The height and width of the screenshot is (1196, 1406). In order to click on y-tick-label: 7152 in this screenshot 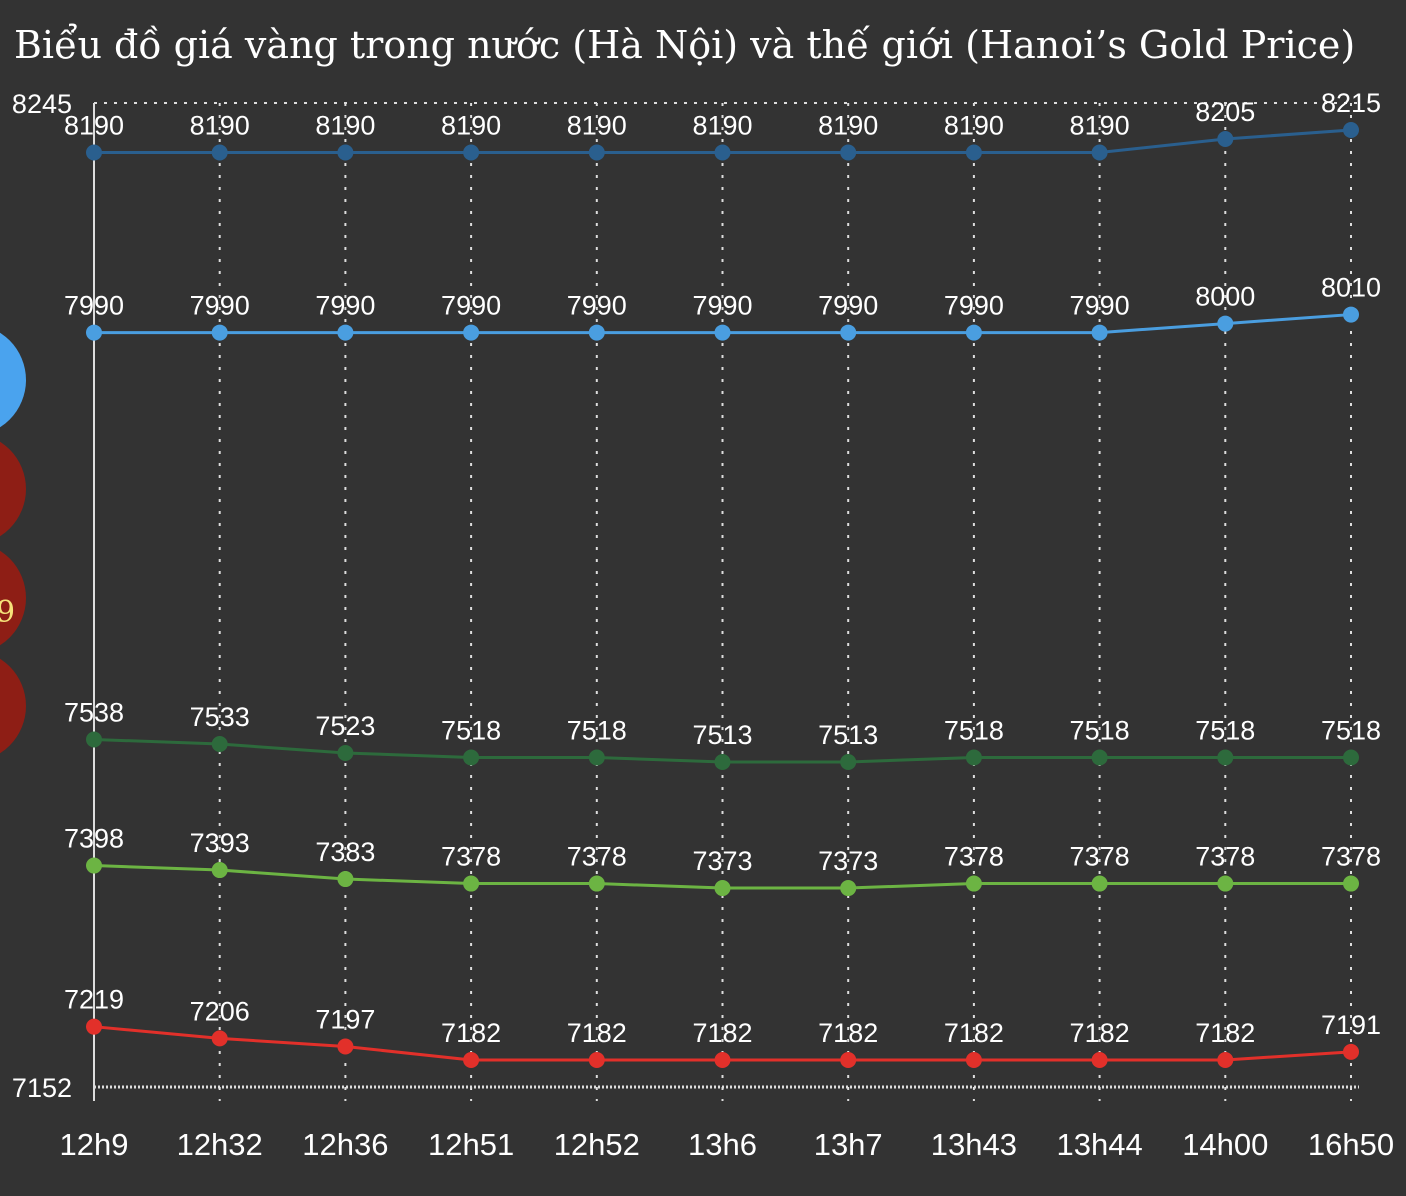, I will do `click(42, 1088)`.